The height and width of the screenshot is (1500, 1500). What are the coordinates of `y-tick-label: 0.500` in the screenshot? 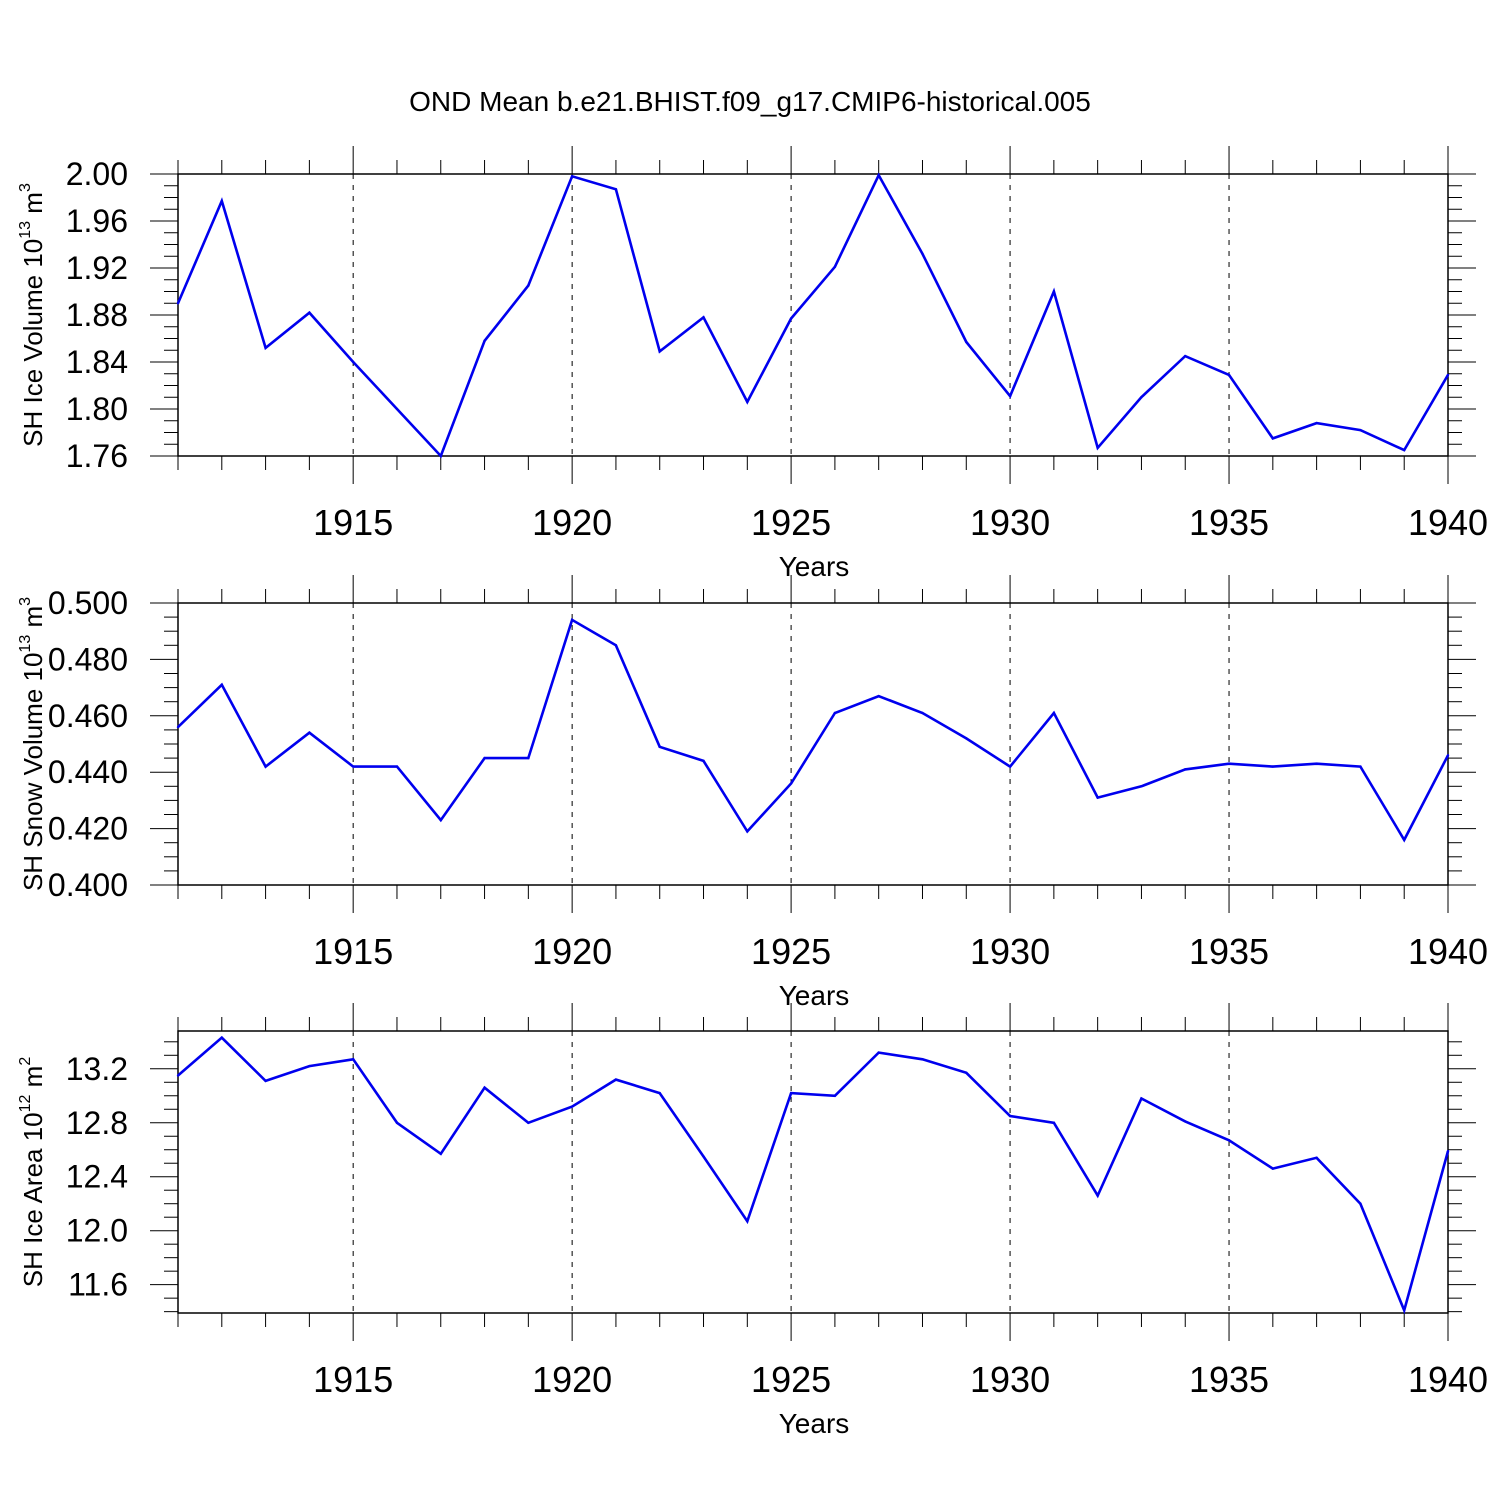 It's located at (88, 603).